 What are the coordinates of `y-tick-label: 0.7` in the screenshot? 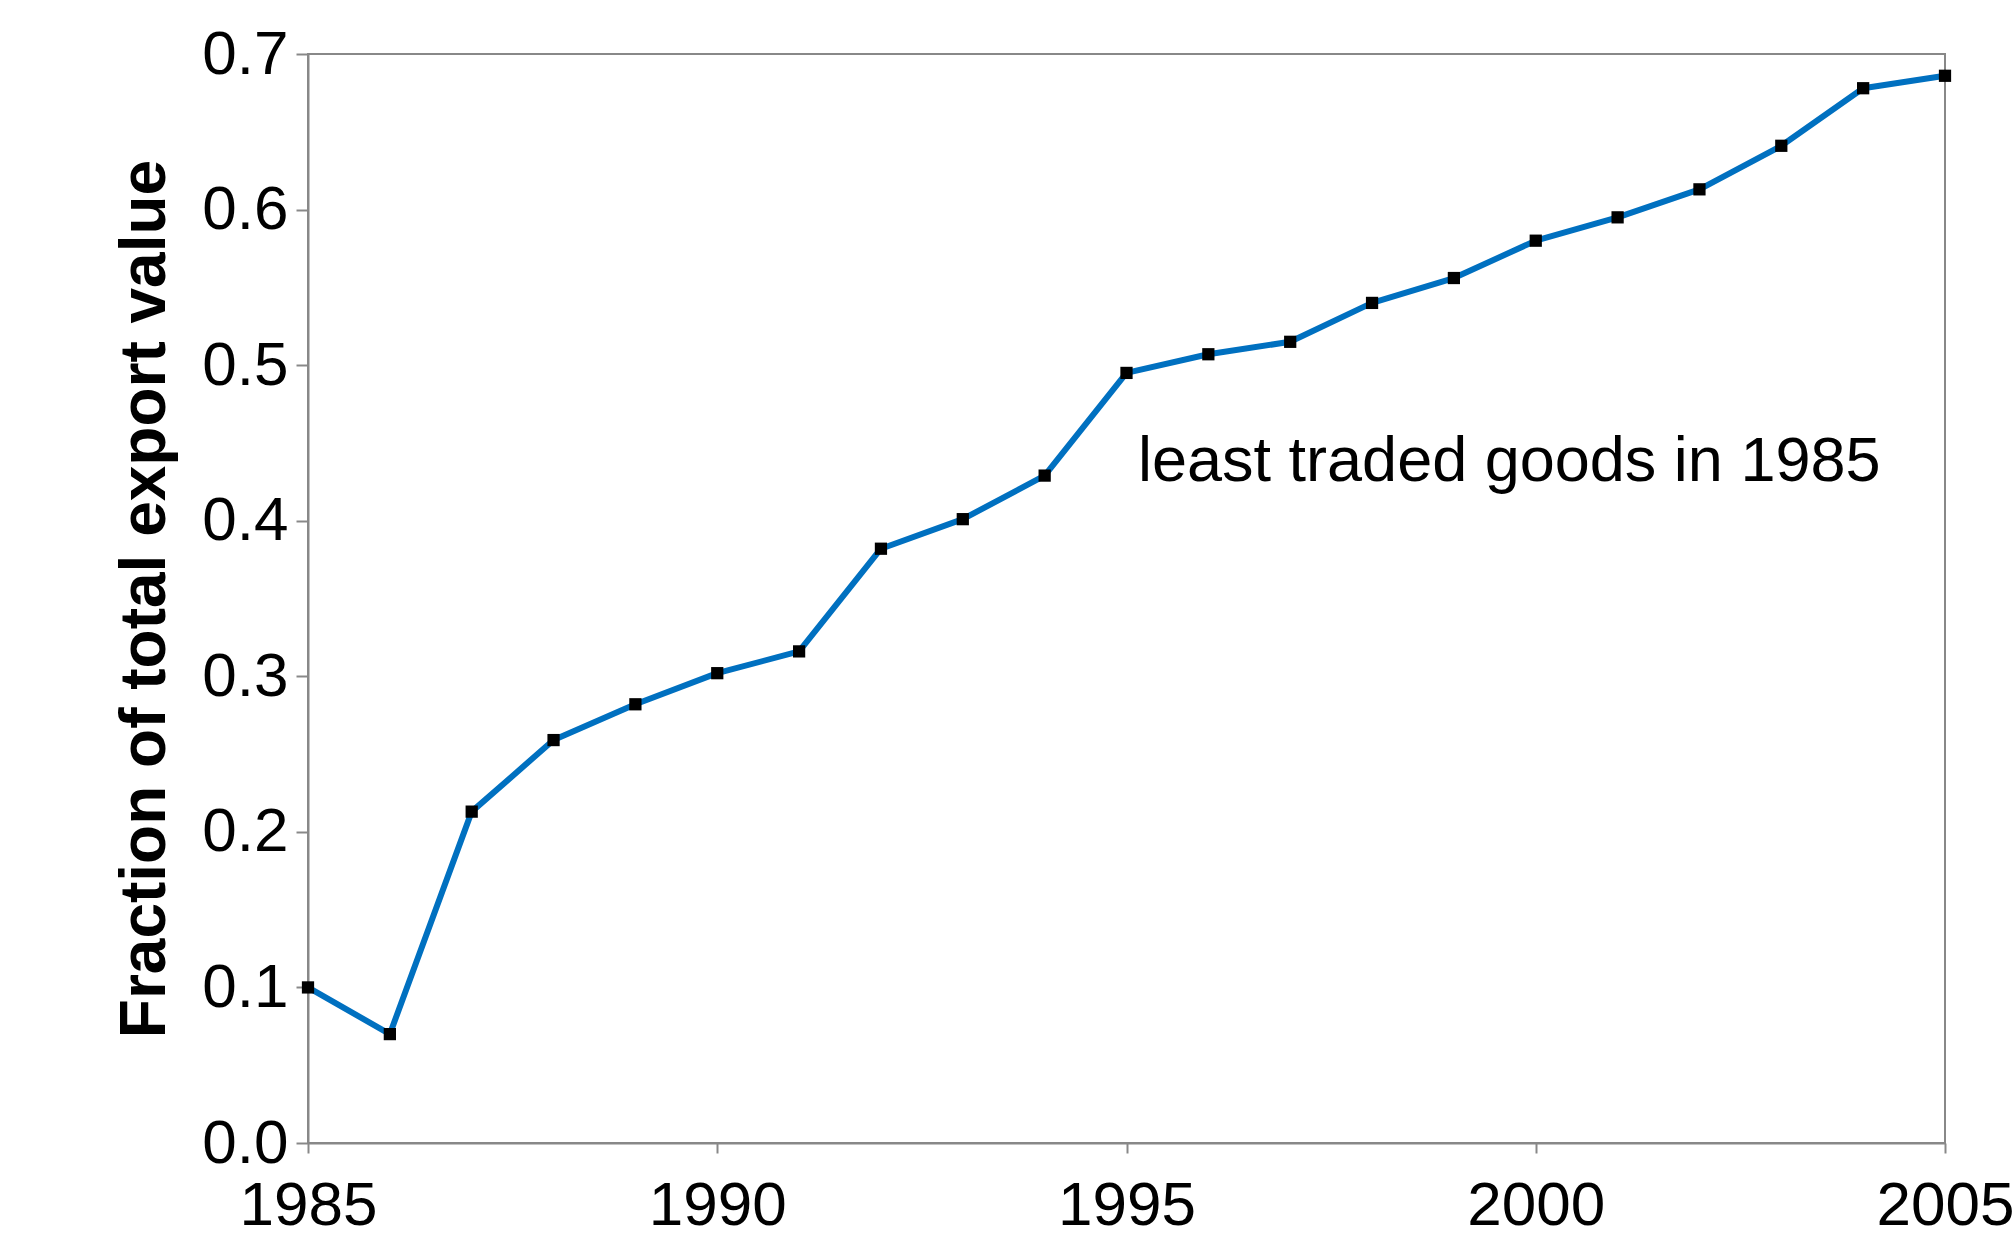 It's located at (245, 52).